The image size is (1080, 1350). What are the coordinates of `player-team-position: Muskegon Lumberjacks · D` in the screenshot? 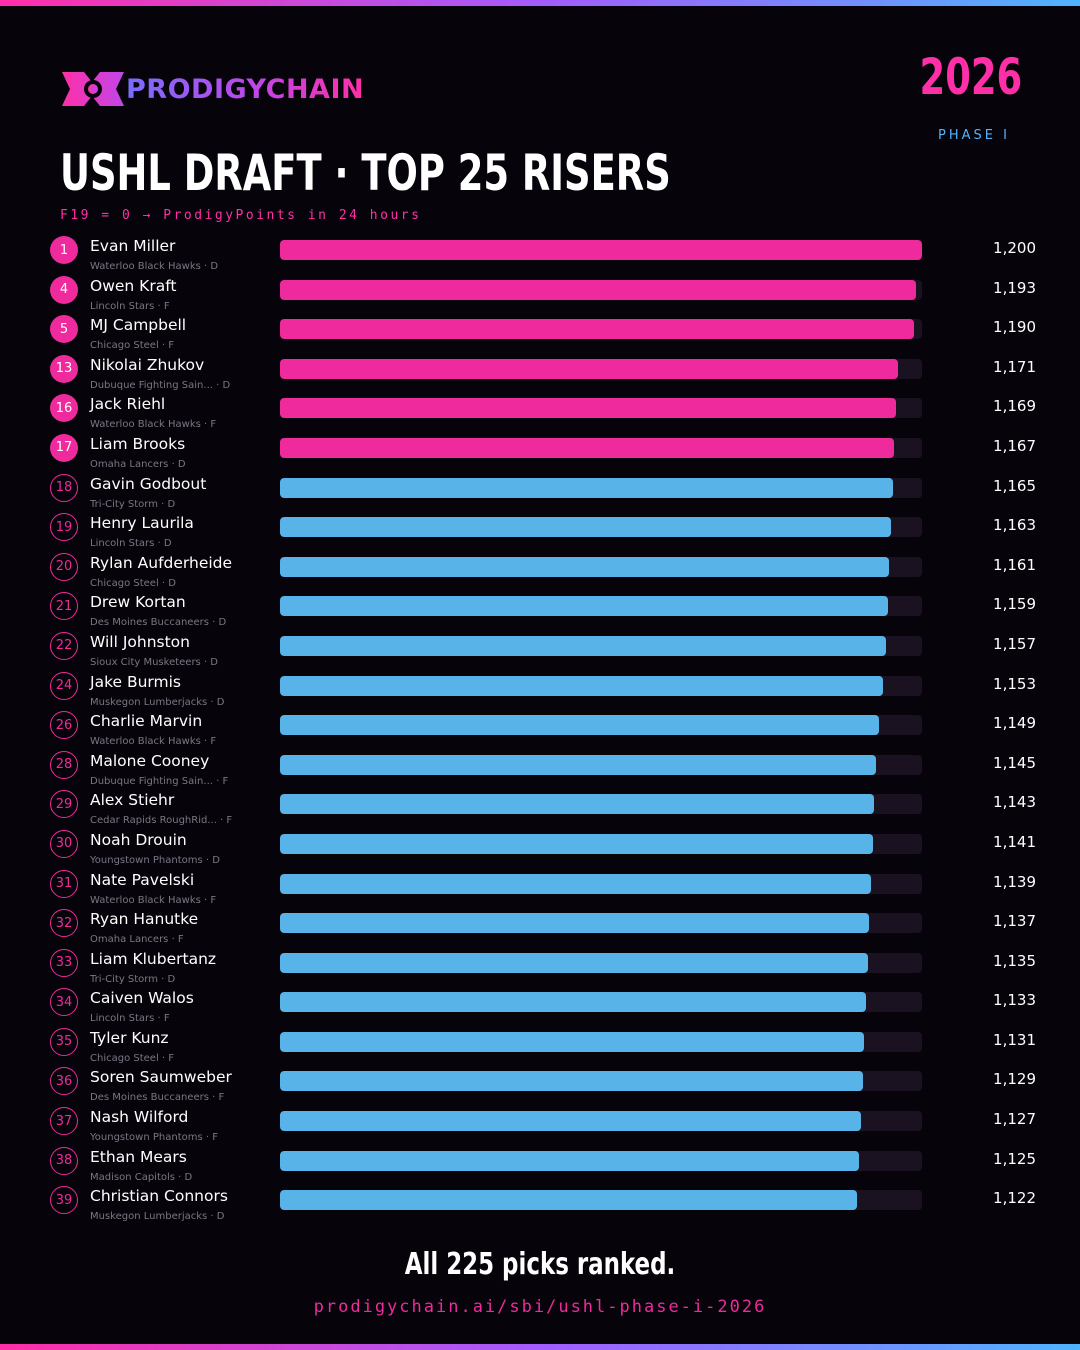 It's located at (157, 1217).